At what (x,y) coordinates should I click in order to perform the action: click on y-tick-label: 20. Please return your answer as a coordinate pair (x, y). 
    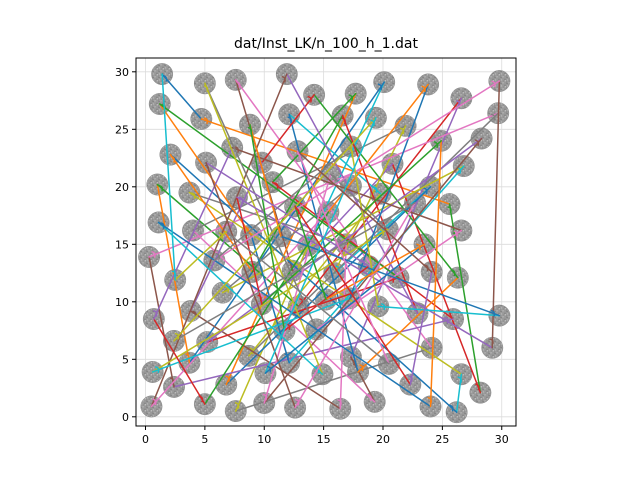
    Looking at the image, I should click on (122, 187).